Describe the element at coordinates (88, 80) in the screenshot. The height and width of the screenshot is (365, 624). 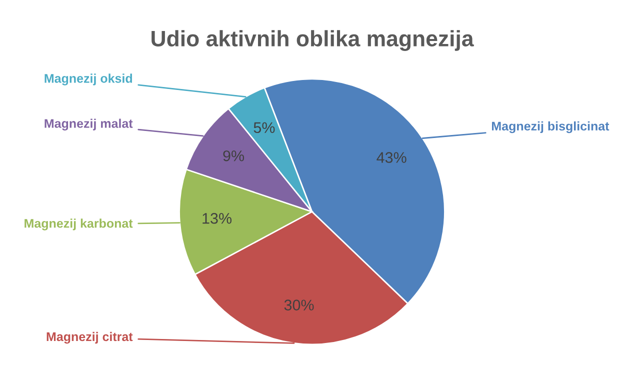
I see `slice-label: Magnezij oksid` at that location.